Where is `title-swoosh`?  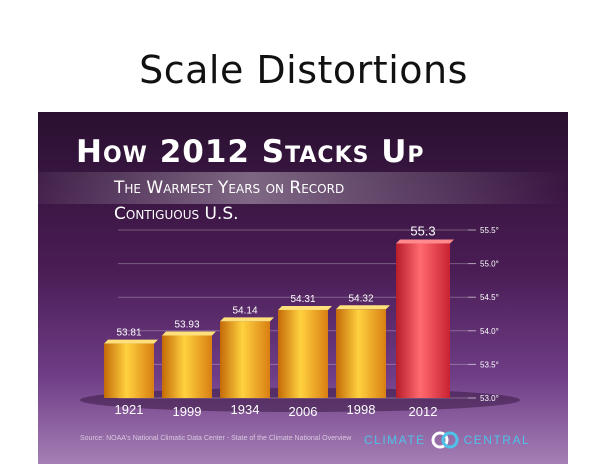
title-swoosh is located at coordinates (303, 188).